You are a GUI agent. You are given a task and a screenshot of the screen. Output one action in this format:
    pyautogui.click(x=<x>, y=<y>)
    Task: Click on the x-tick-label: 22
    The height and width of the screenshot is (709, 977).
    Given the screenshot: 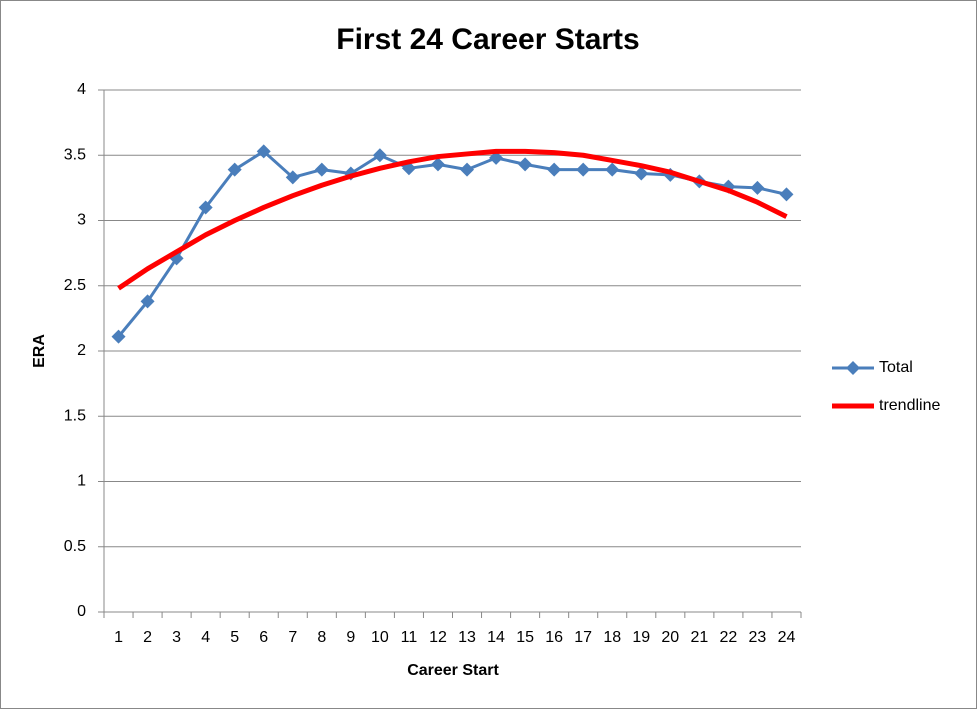 What is the action you would take?
    pyautogui.click(x=728, y=637)
    